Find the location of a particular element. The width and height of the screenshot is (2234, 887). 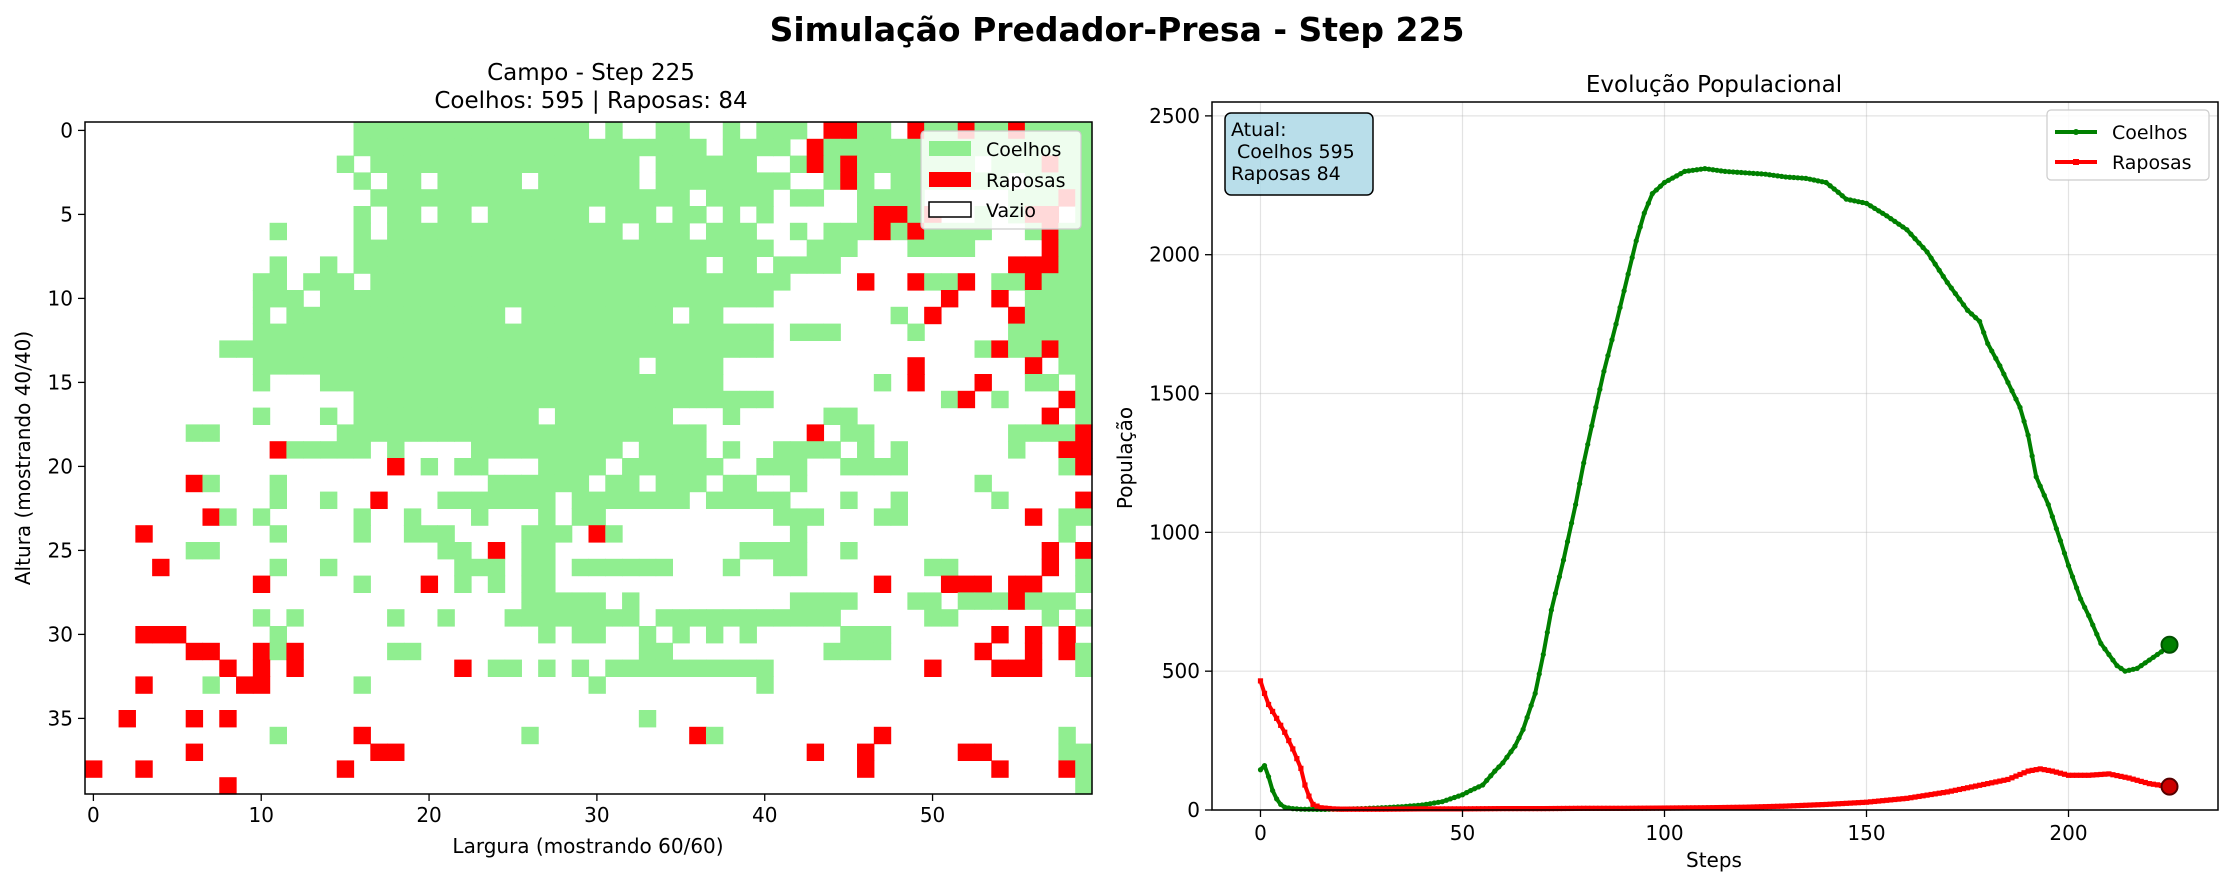

population-x-tick-label: 0 is located at coordinates (1260, 833).